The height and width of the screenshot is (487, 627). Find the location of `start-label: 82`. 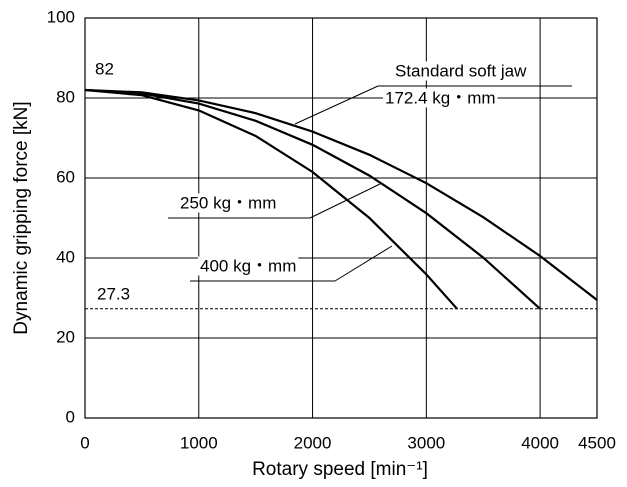

start-label: 82 is located at coordinates (104, 68).